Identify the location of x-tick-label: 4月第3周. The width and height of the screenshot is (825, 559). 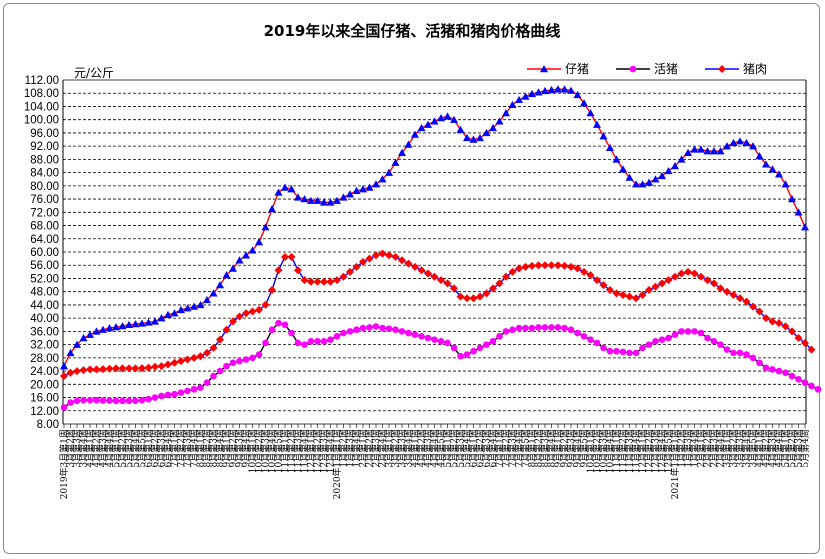
(773, 448).